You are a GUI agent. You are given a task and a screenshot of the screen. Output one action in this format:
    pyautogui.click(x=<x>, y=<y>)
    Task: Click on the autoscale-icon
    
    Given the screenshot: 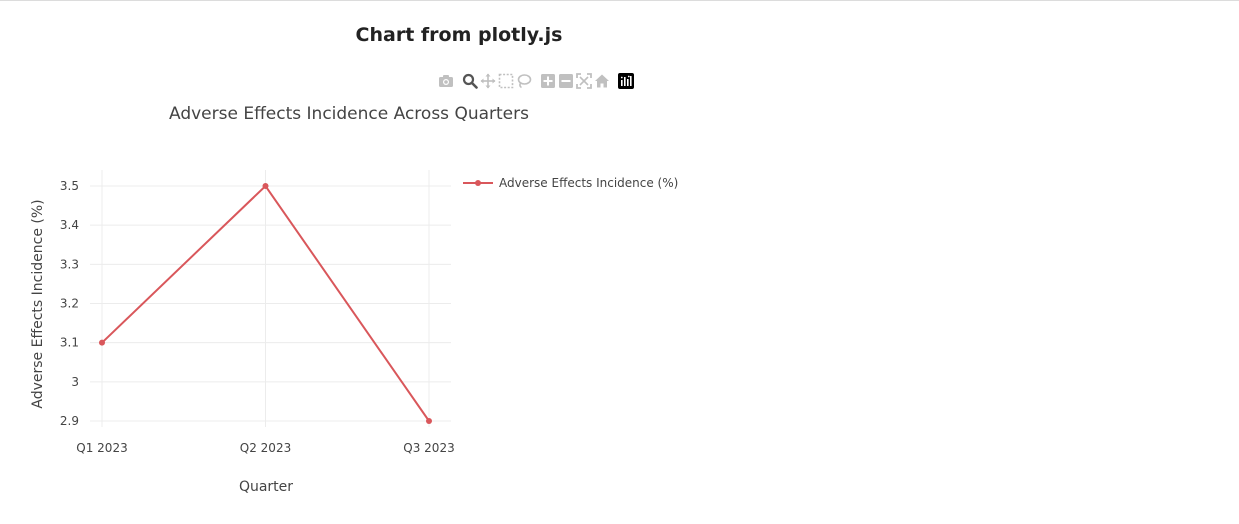 What is the action you would take?
    pyautogui.click(x=584, y=81)
    